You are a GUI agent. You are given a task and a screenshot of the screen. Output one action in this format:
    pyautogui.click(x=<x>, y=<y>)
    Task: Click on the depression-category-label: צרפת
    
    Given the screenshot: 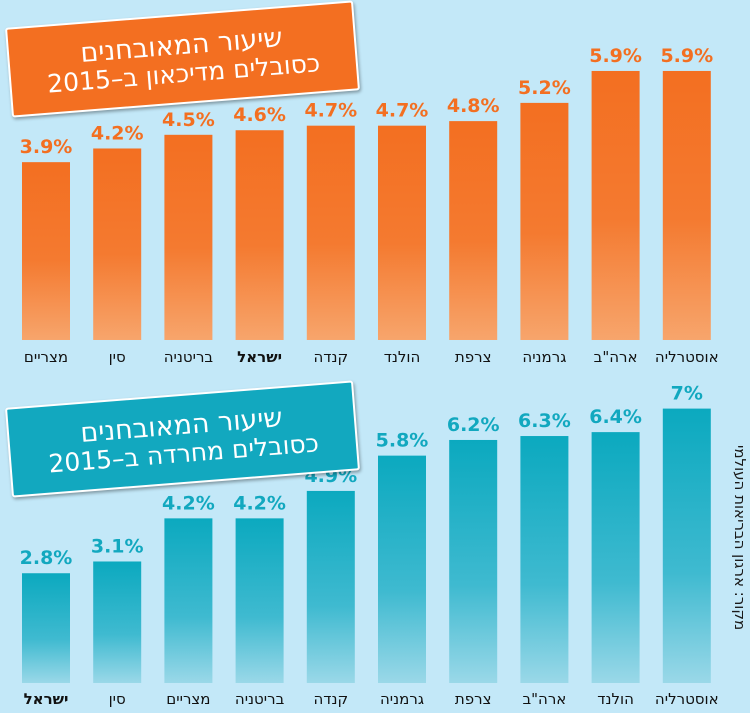 What is the action you would take?
    pyautogui.click(x=473, y=357)
    